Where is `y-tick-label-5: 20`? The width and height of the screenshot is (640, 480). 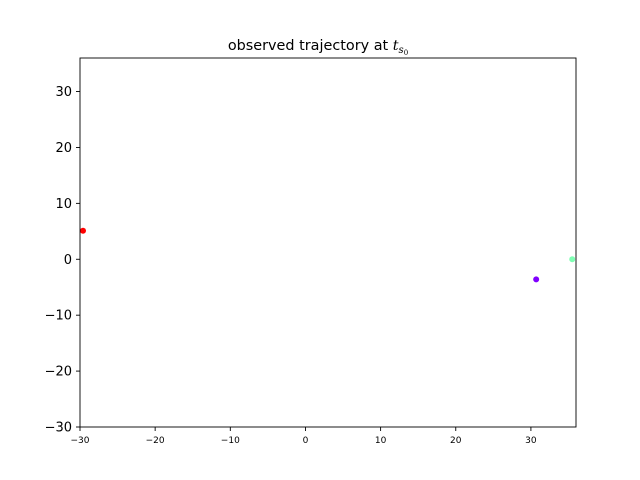
y-tick-label-5: 20 is located at coordinates (63, 148).